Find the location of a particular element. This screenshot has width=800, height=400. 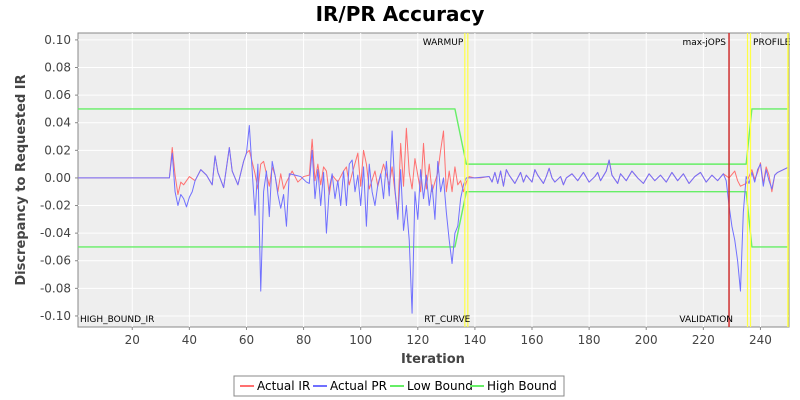

x-tick-label: 160 is located at coordinates (532, 340).